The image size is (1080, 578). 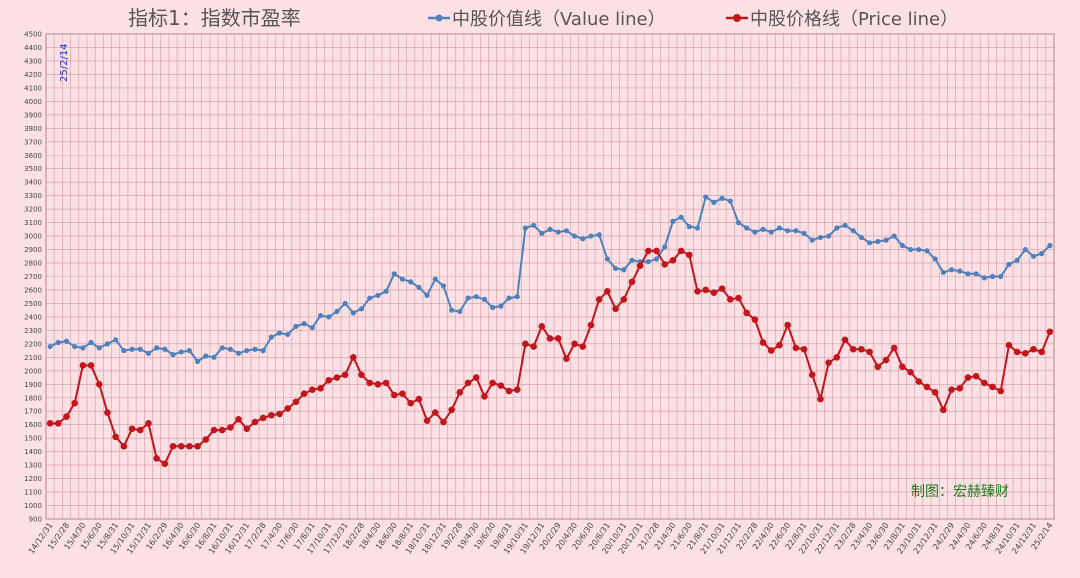 I want to click on y-tick-label: 3500, so click(x=33, y=169).